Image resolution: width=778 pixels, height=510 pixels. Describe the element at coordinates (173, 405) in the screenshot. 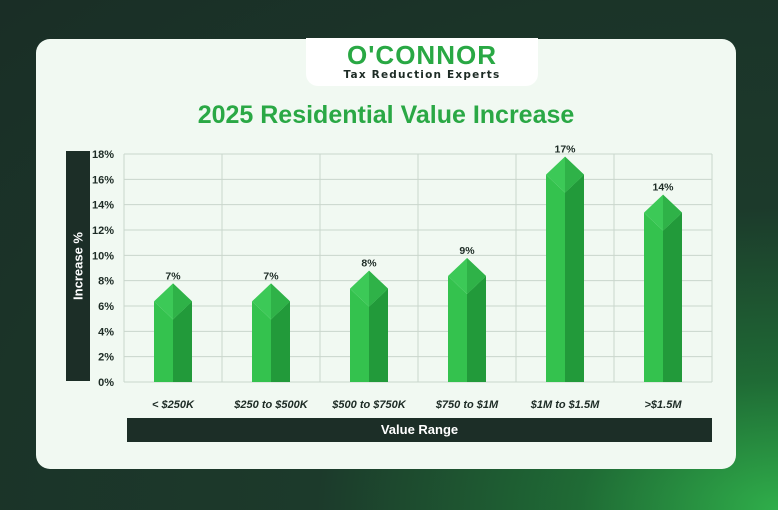

I see `x-tick-label: < $250K` at that location.